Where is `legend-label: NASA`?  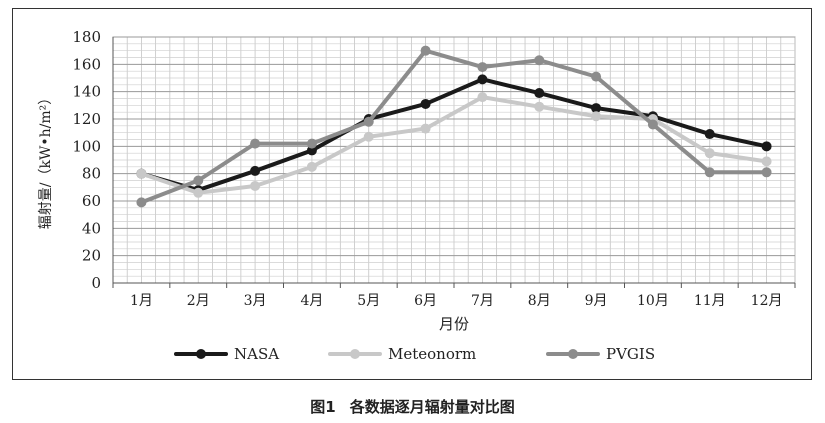
legend-label: NASA is located at coordinates (256, 354).